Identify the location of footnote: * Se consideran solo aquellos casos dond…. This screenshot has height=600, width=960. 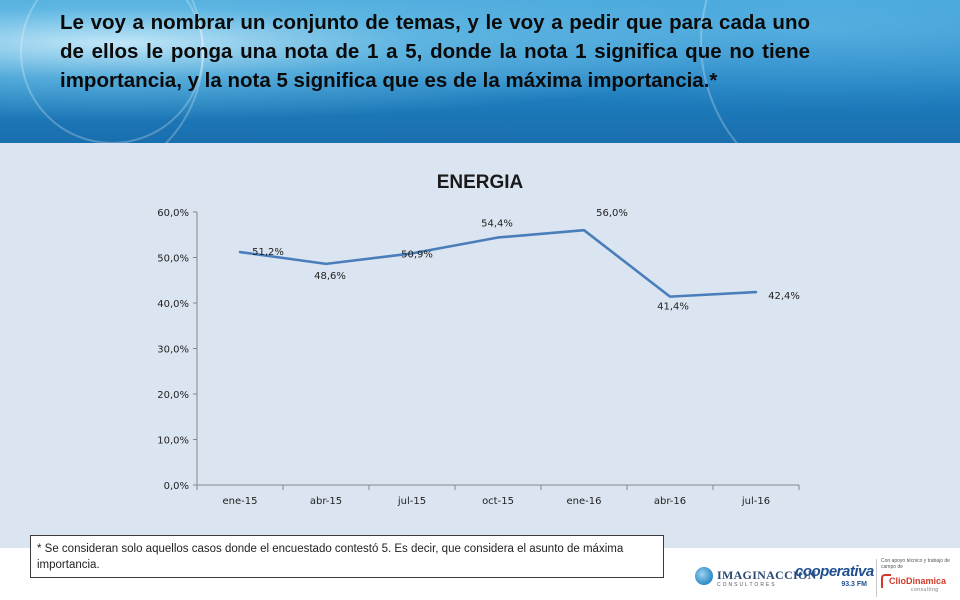
(347, 556).